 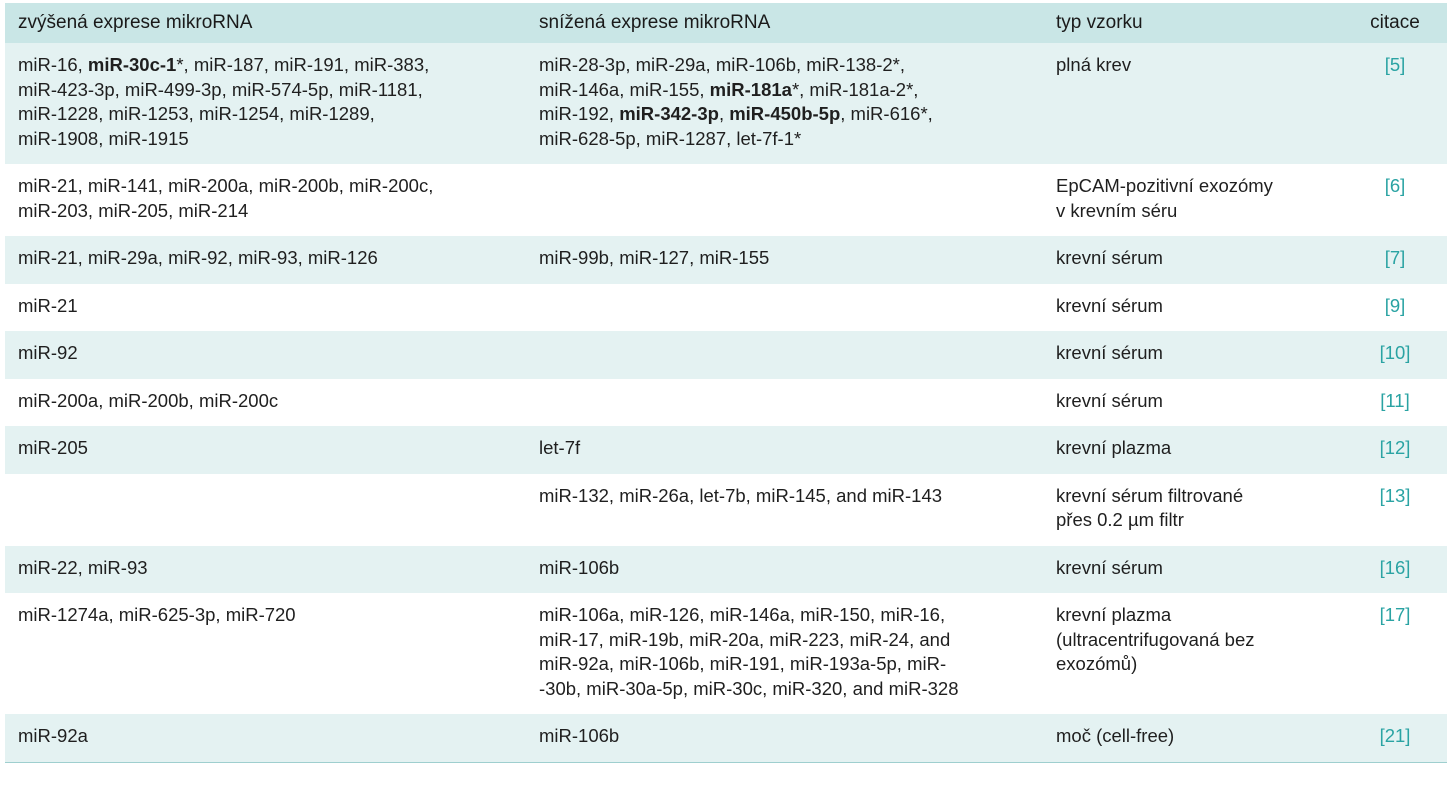 What do you see at coordinates (265, 450) in the screenshot?
I see `cell-upregulated: miR-205` at bounding box center [265, 450].